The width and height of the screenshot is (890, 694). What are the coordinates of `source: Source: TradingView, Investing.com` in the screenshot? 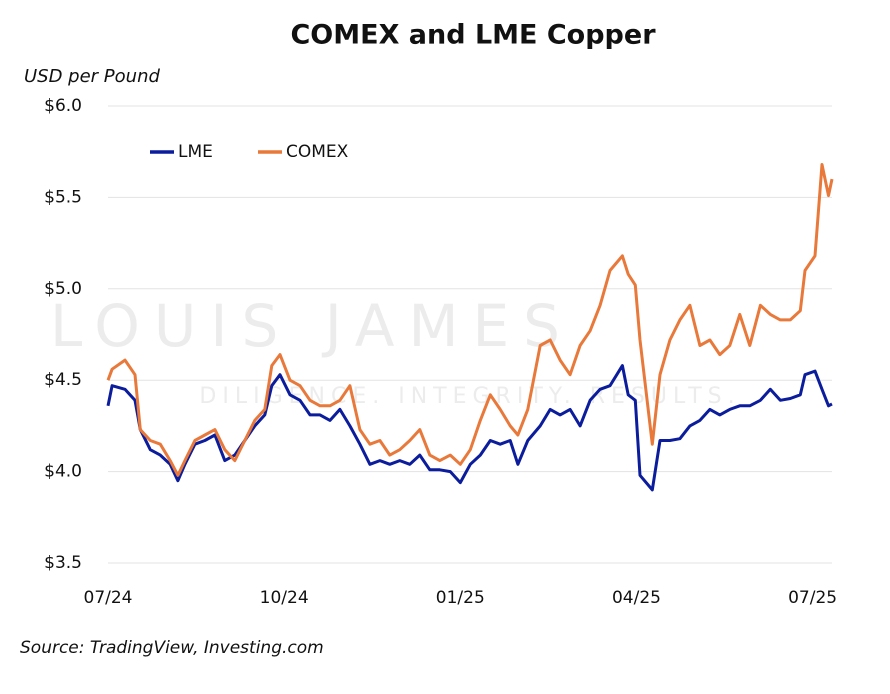 It's located at (172, 648).